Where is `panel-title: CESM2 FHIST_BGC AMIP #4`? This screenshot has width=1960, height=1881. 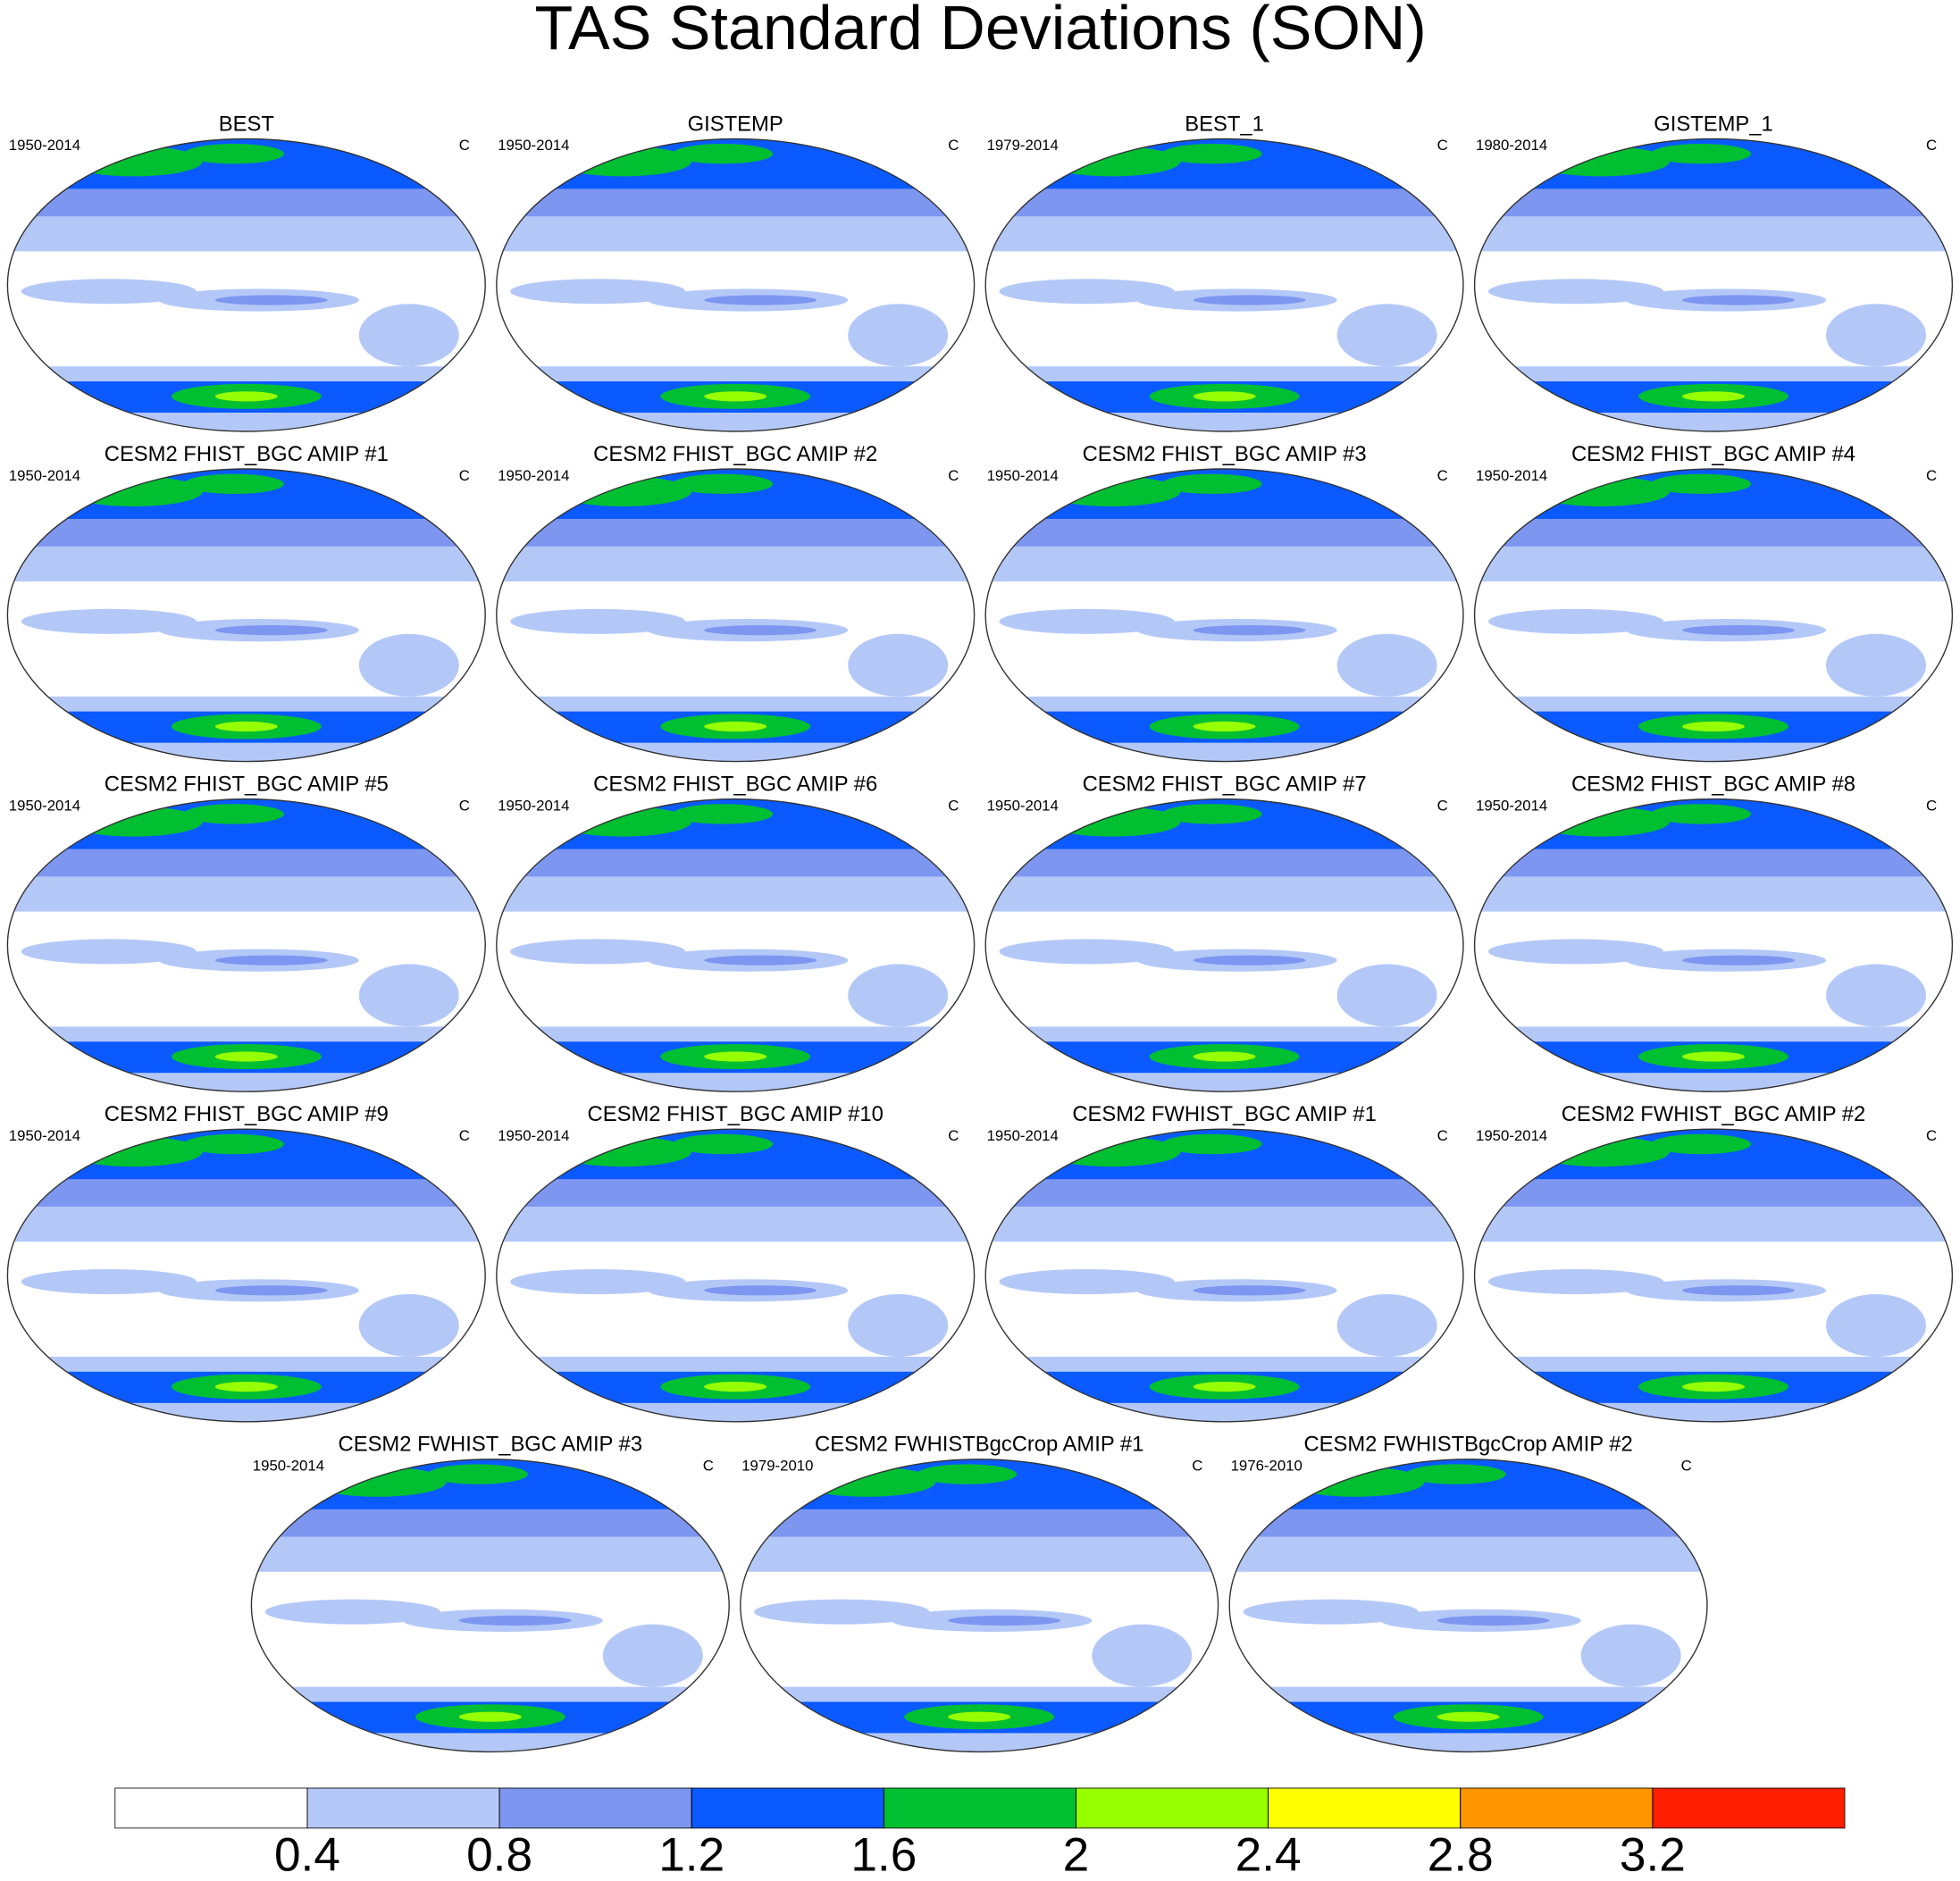
panel-title: CESM2 FHIST_BGC AMIP #4 is located at coordinates (1713, 454).